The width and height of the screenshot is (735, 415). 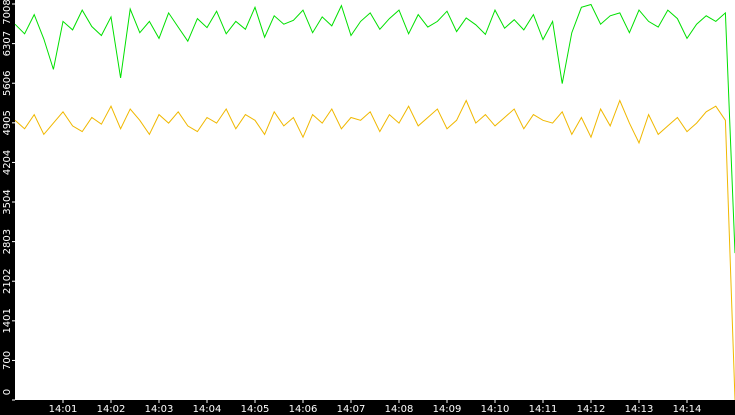 I want to click on x-tick-label: 14:11, so click(x=543, y=409).